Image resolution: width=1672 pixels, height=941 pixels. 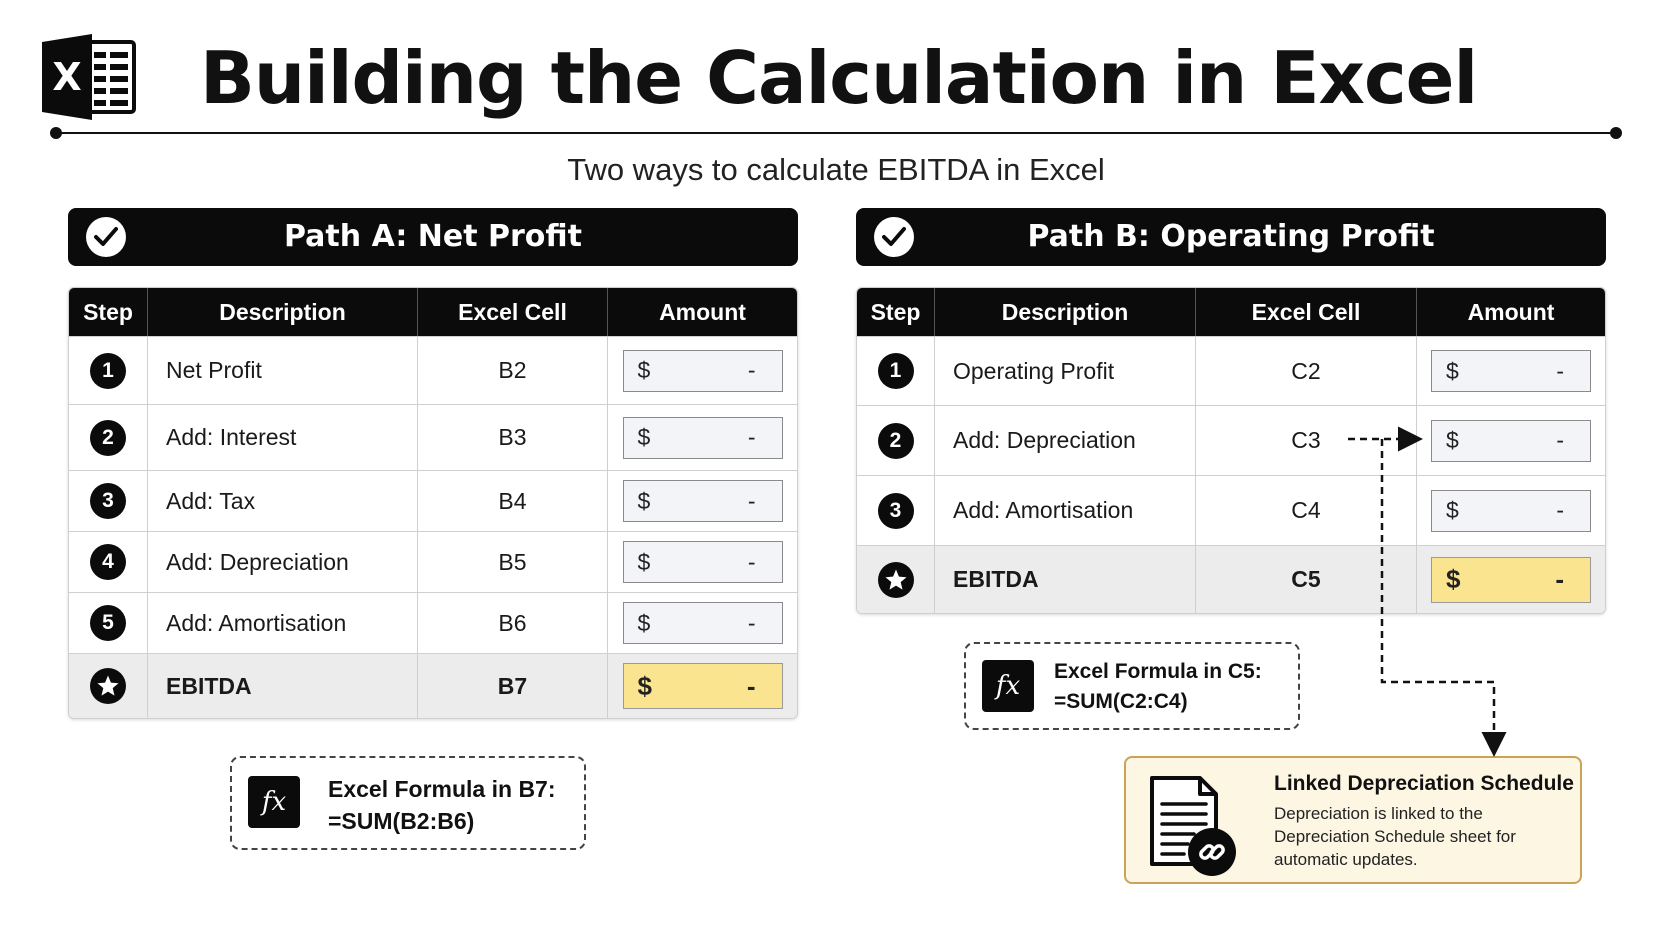 What do you see at coordinates (1306, 510) in the screenshot?
I see `row-excel-cell: C4` at bounding box center [1306, 510].